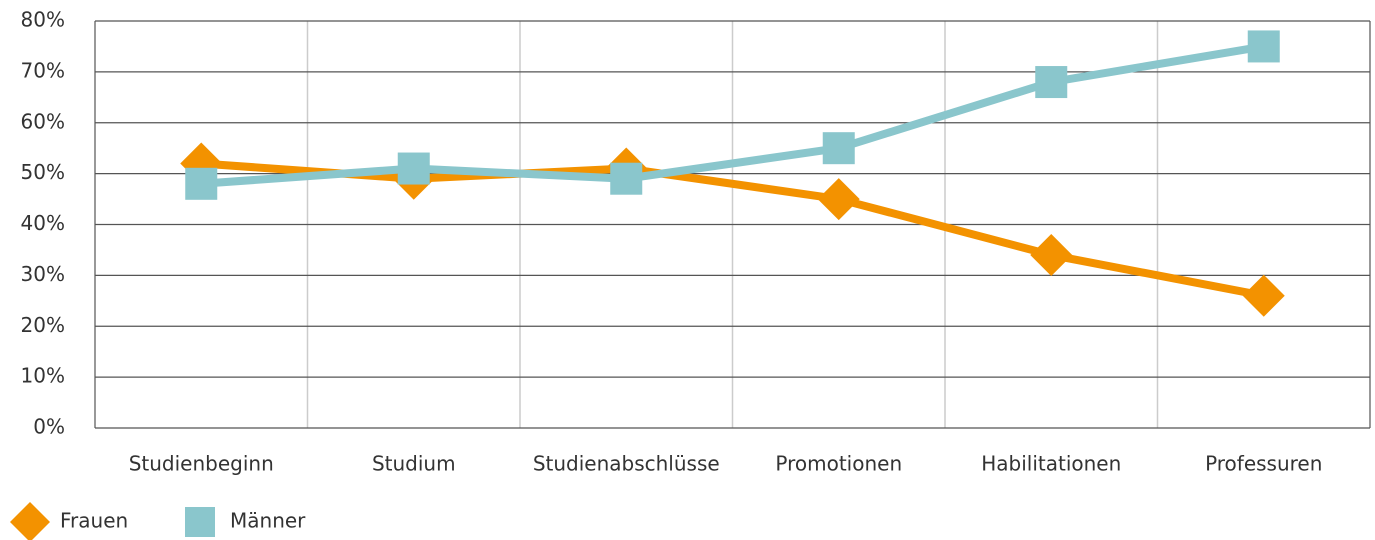 The image size is (1375, 540). I want to click on y-tick-label: 80%, so click(43, 20).